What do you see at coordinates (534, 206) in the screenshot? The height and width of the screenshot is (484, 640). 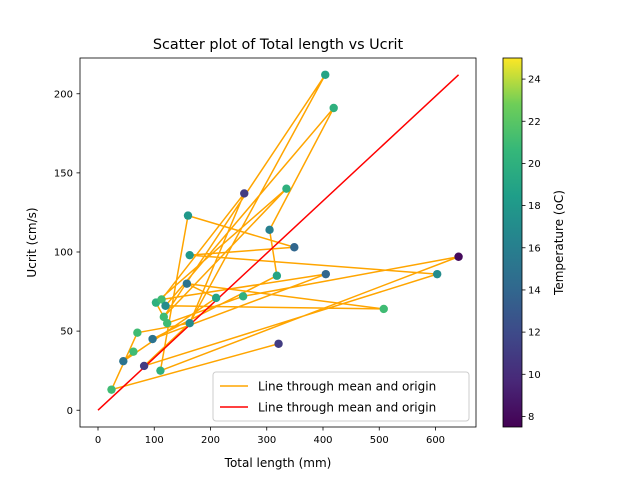 I see `colorbar-tick-label: 18` at bounding box center [534, 206].